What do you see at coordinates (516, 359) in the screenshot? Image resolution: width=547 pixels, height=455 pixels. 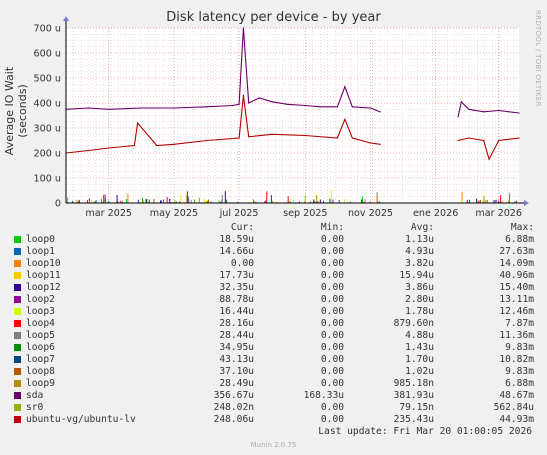 I see `legend-max: 10.82m` at bounding box center [516, 359].